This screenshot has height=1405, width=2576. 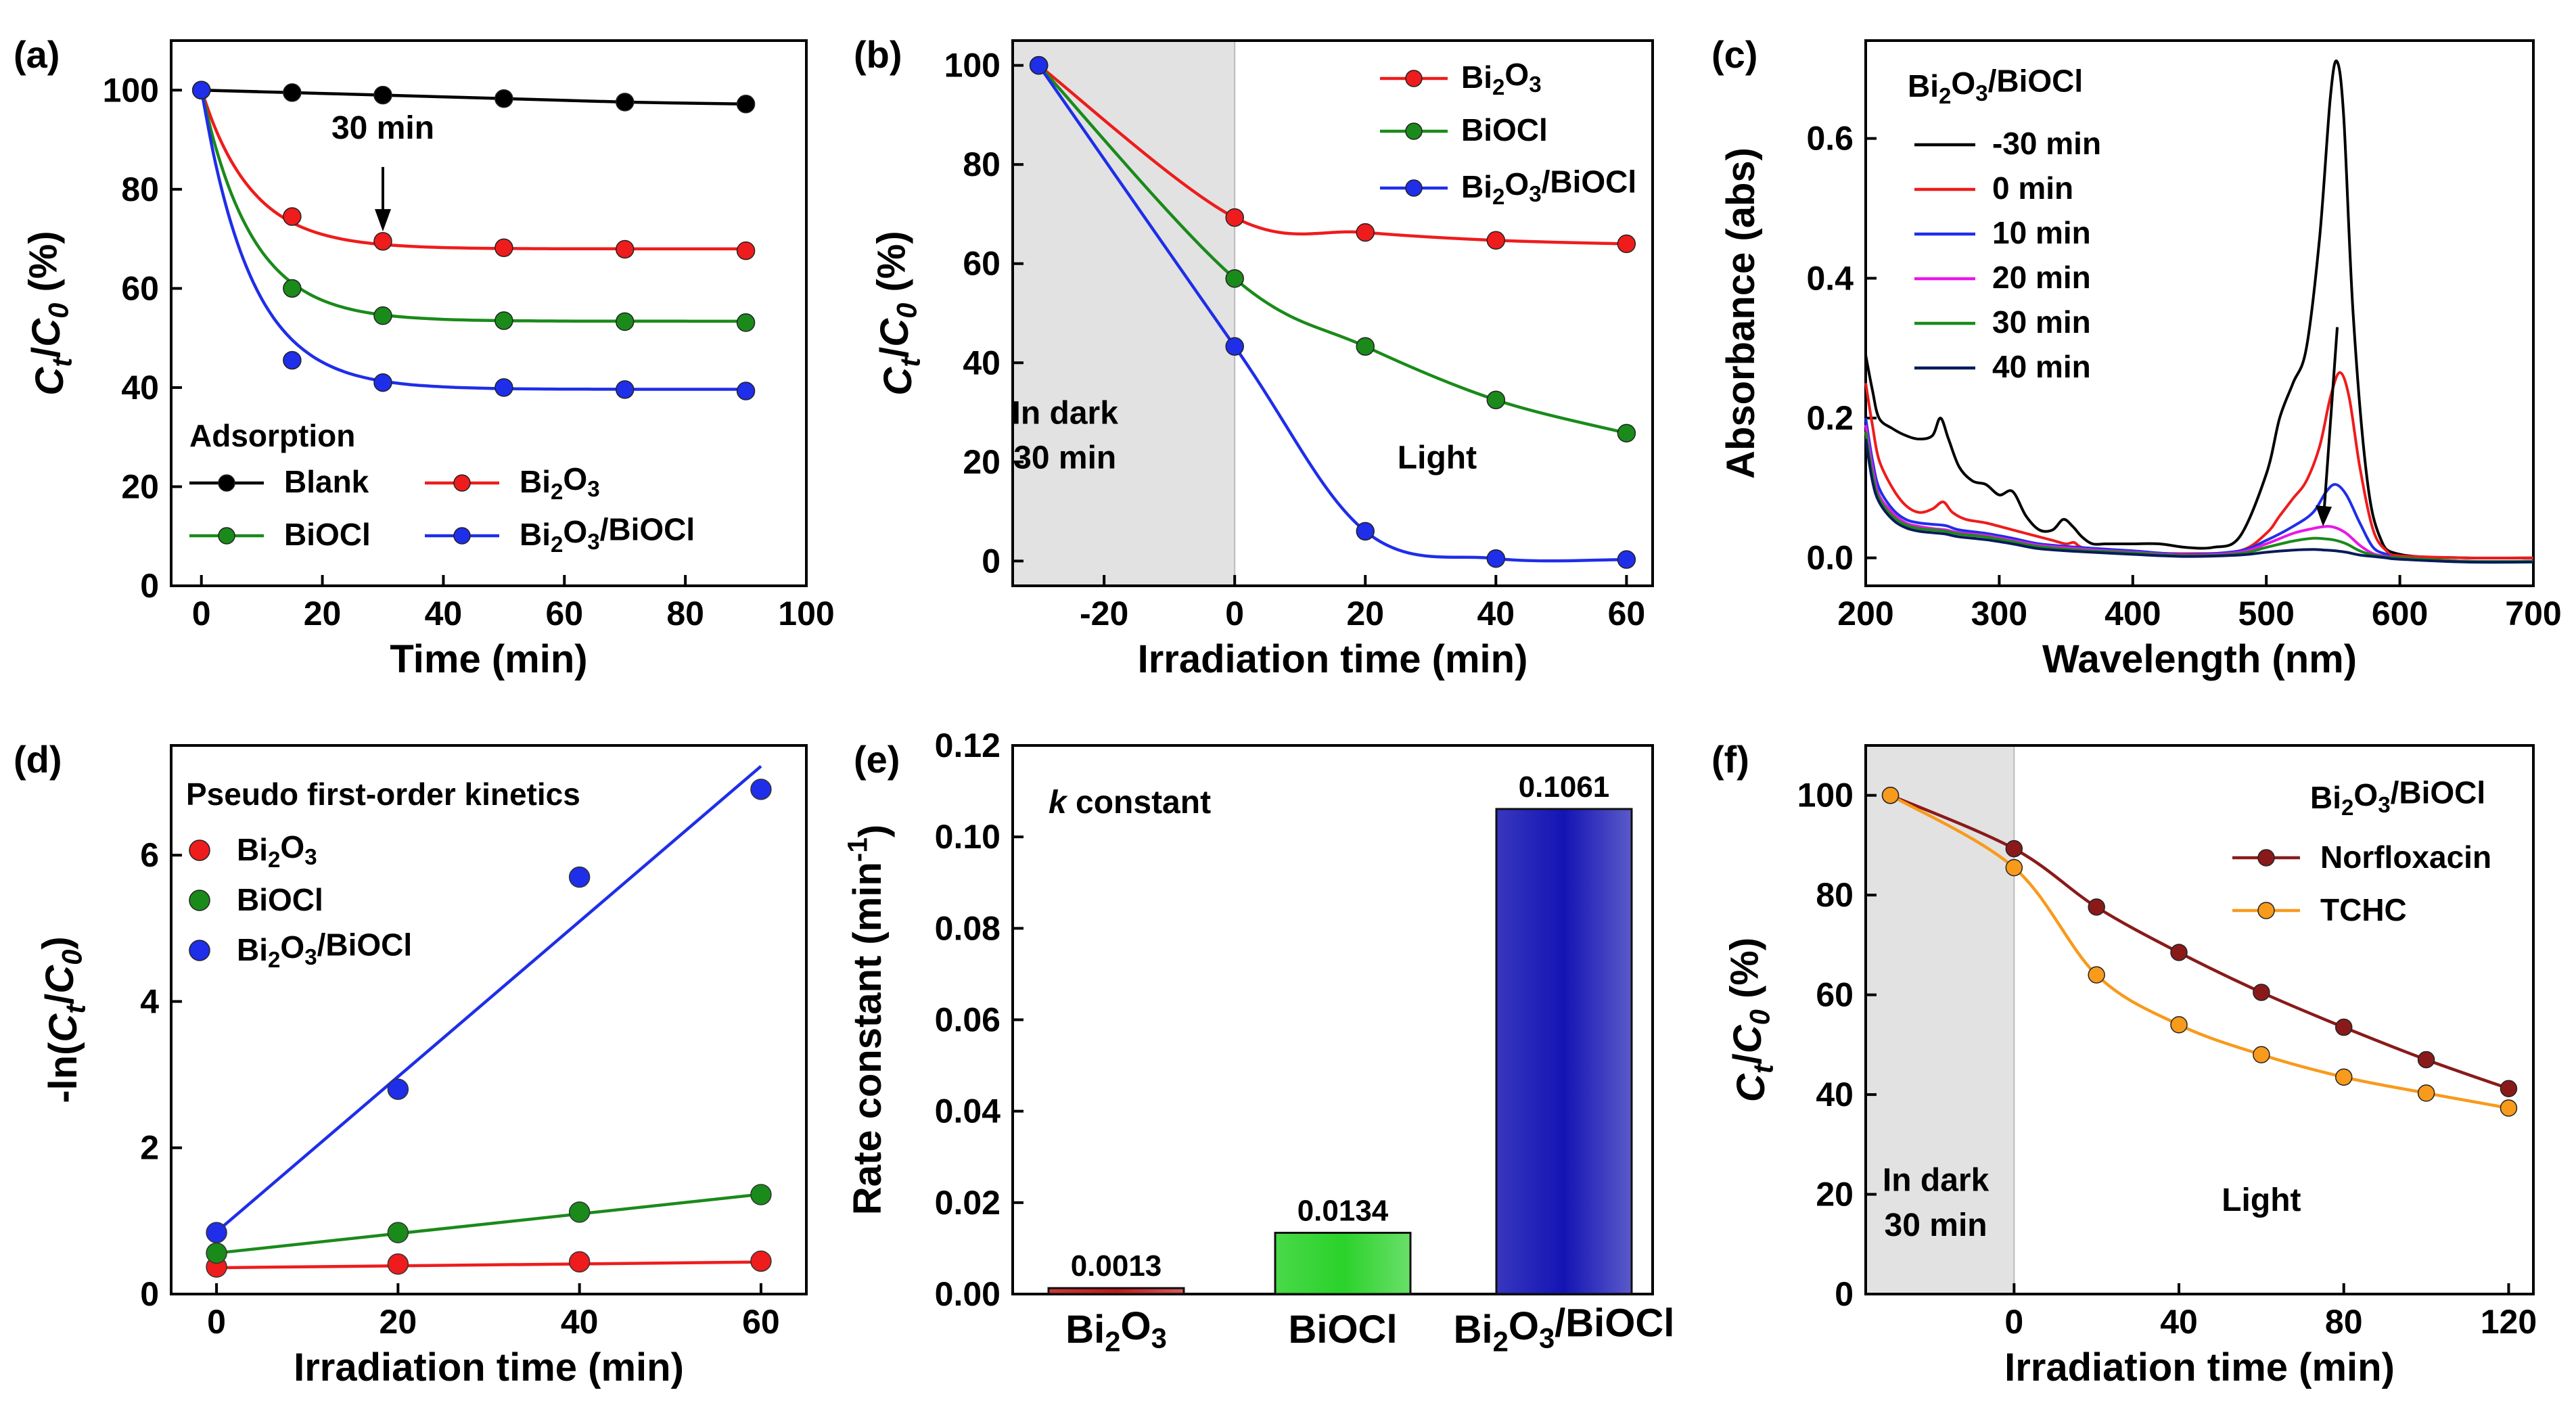 I want to click on x-tick-label: 60, so click(x=564, y=614).